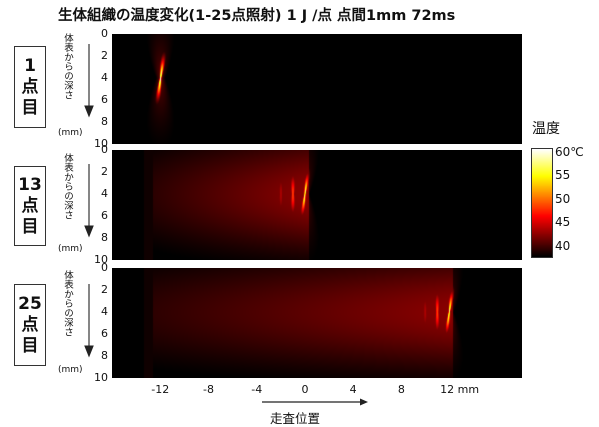 This screenshot has height=427, width=599. I want to click on panel-label-2: 13 点 目, so click(30, 206).